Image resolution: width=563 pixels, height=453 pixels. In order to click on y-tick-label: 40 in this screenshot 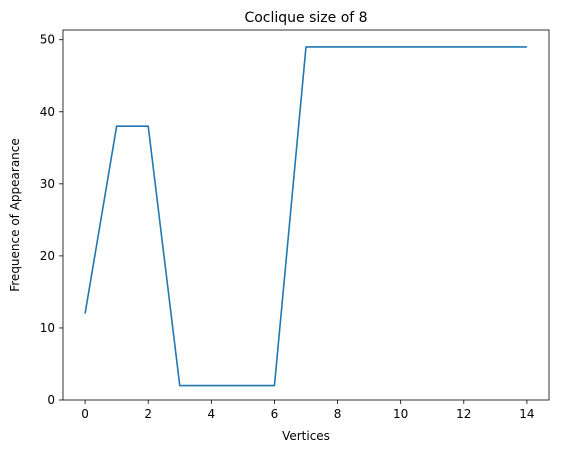, I will do `click(47, 112)`.